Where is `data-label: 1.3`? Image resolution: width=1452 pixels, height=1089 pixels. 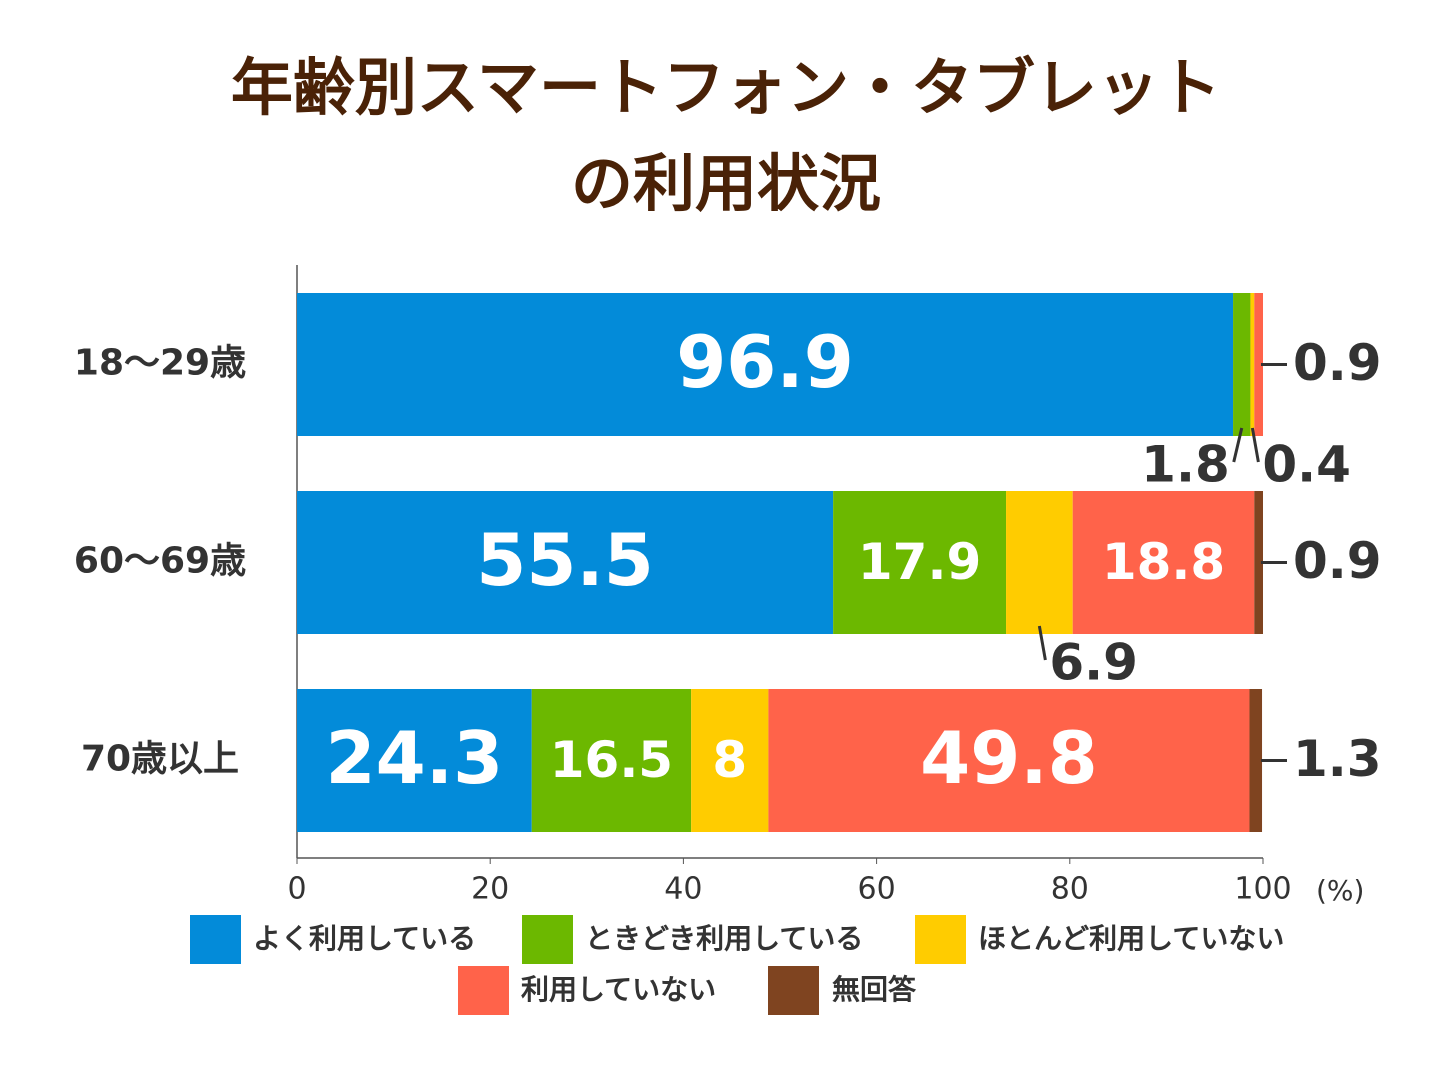 data-label: 1.3 is located at coordinates (1337, 759).